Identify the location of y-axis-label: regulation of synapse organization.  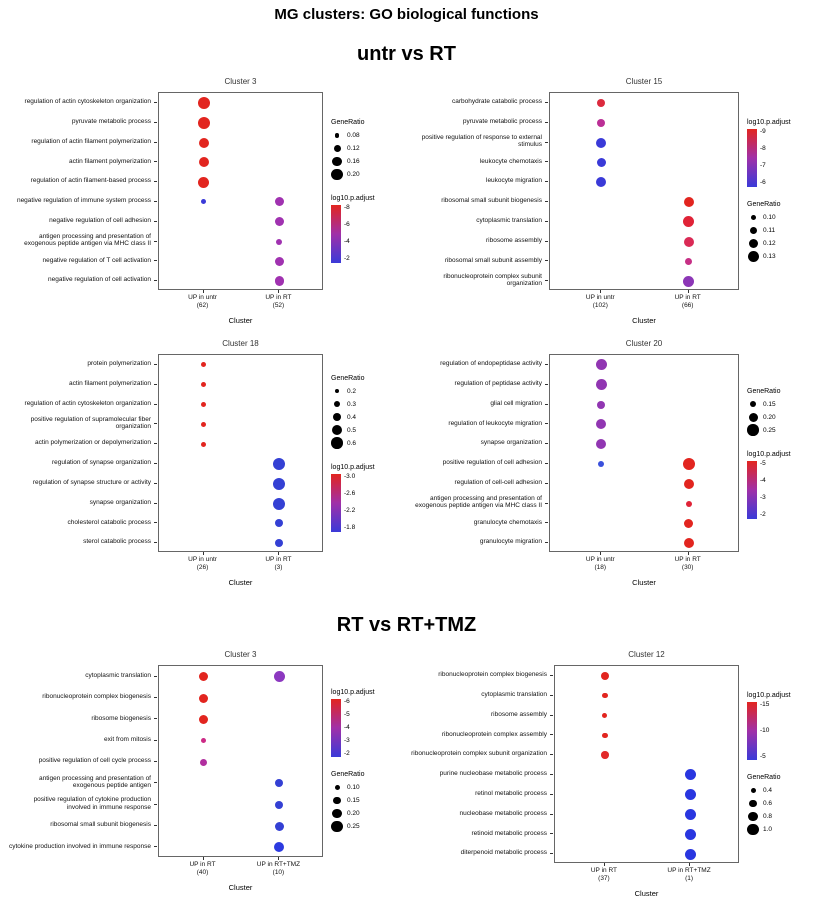
(101, 463).